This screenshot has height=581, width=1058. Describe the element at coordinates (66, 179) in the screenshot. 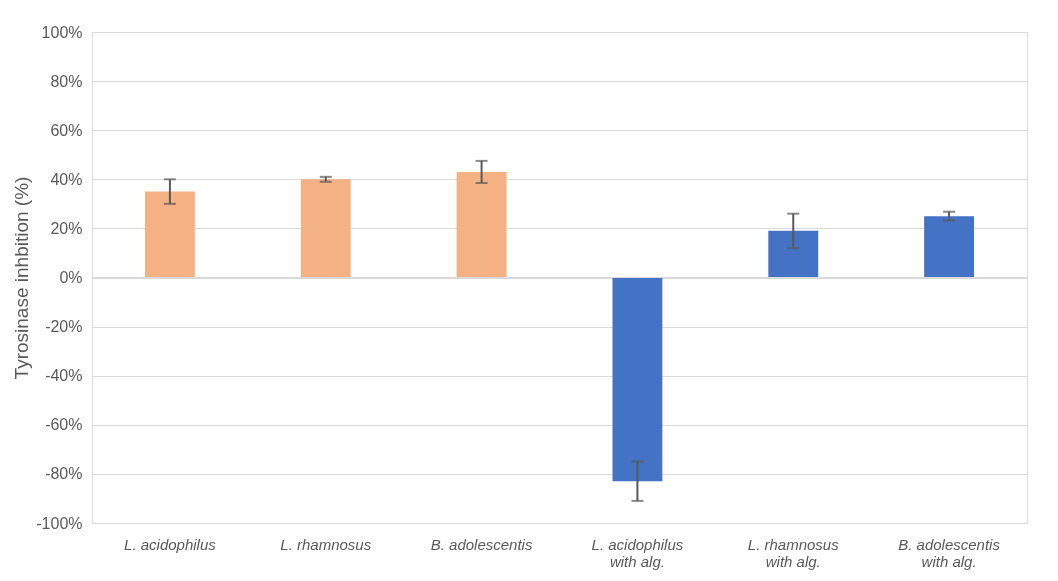

I see `y-tick-label: 40%` at that location.